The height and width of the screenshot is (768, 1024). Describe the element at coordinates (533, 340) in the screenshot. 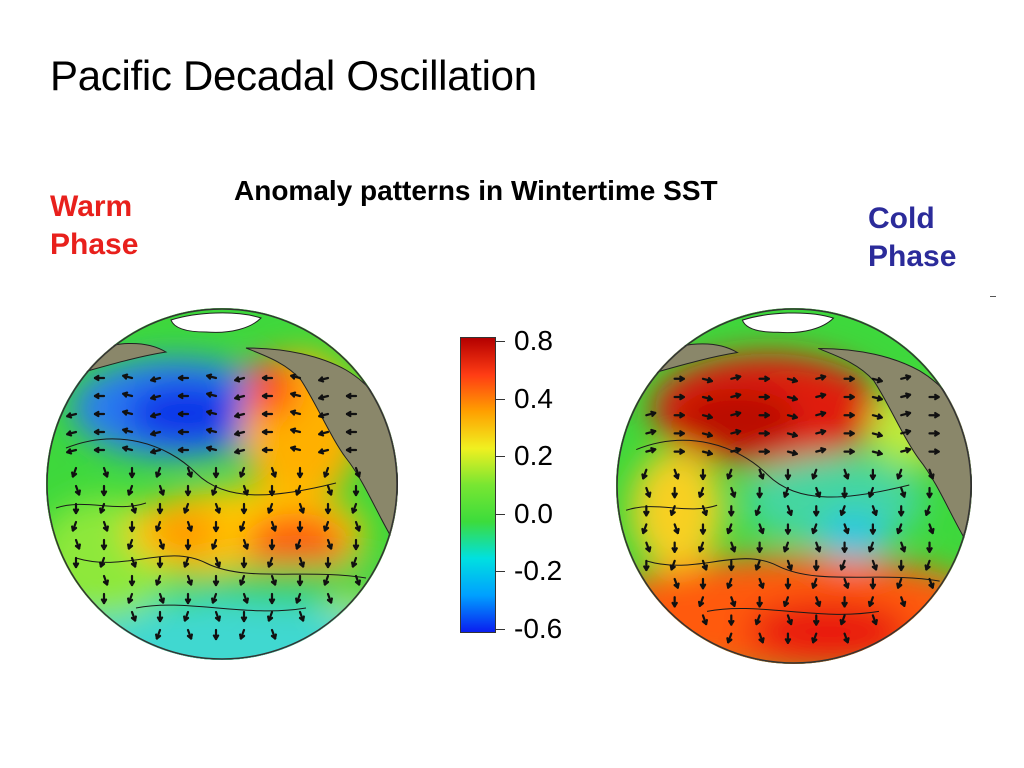

I see `colorbar-tick-label: 0.8` at that location.